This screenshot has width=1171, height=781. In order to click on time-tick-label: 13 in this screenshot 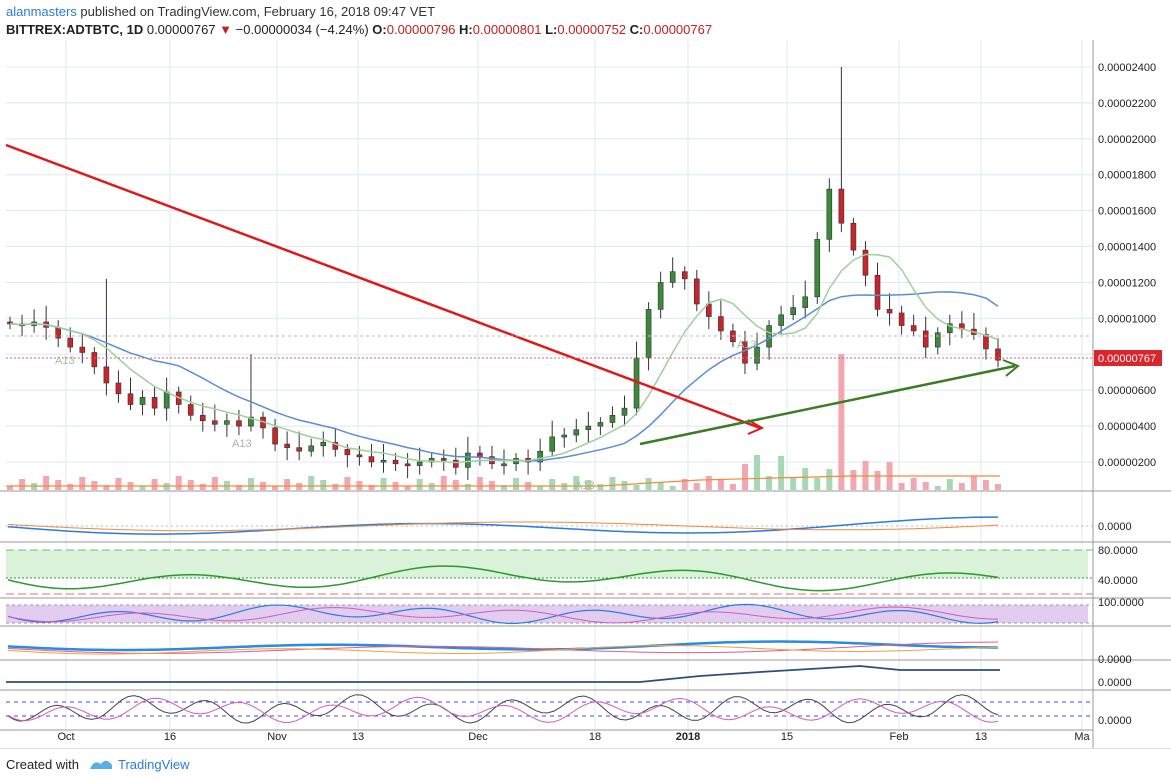, I will do `click(981, 737)`.